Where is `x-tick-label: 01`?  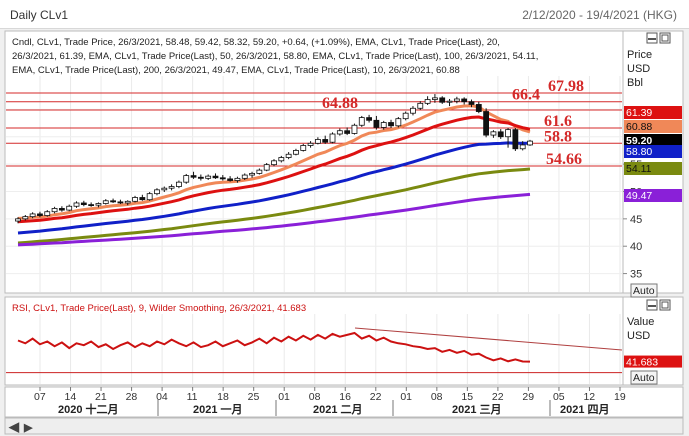 x-tick-label: 01 is located at coordinates (284, 397).